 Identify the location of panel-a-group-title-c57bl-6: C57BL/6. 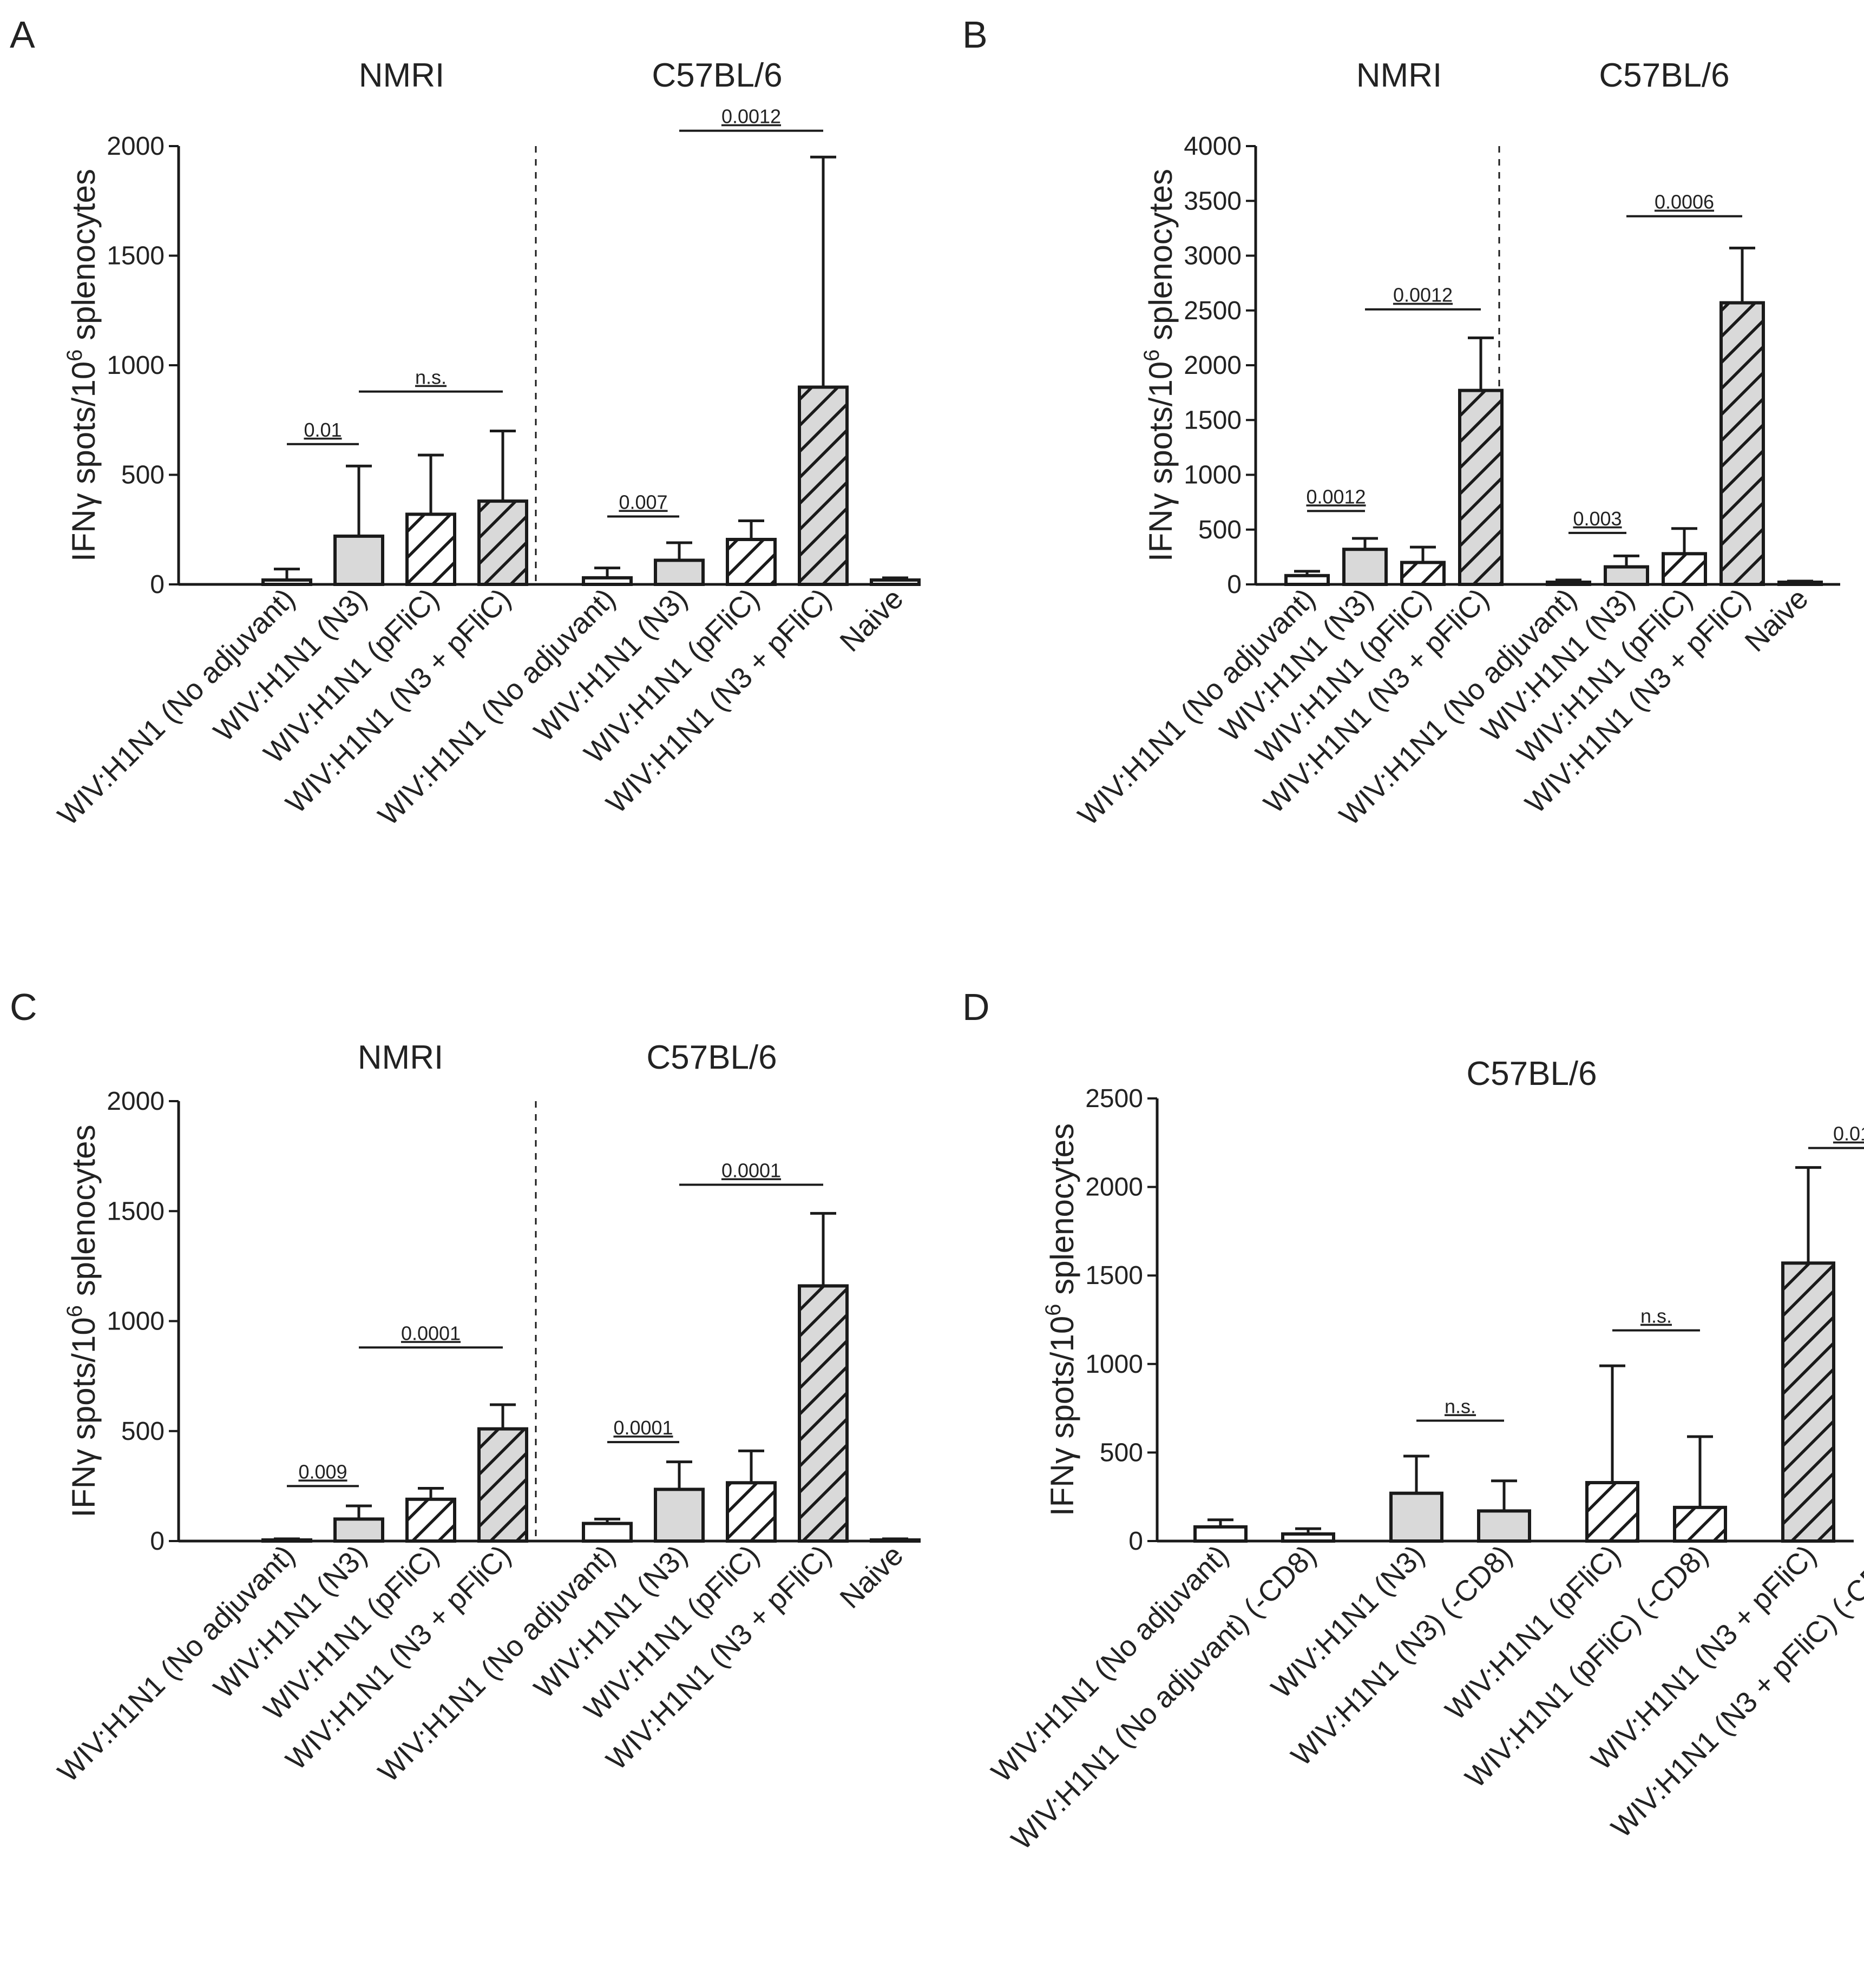
(717, 75).